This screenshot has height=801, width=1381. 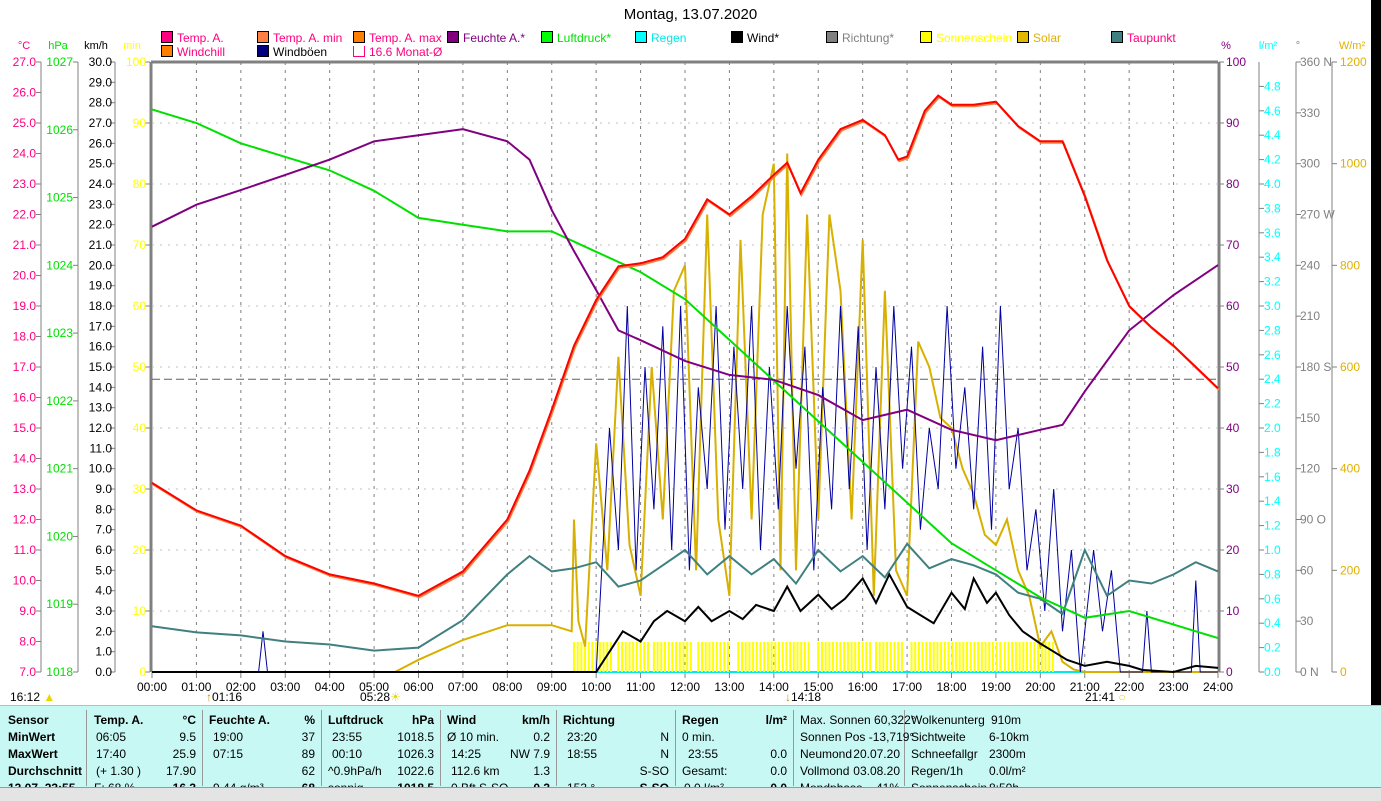 I want to click on axis-unit-humidity: %, so click(x=1226, y=46).